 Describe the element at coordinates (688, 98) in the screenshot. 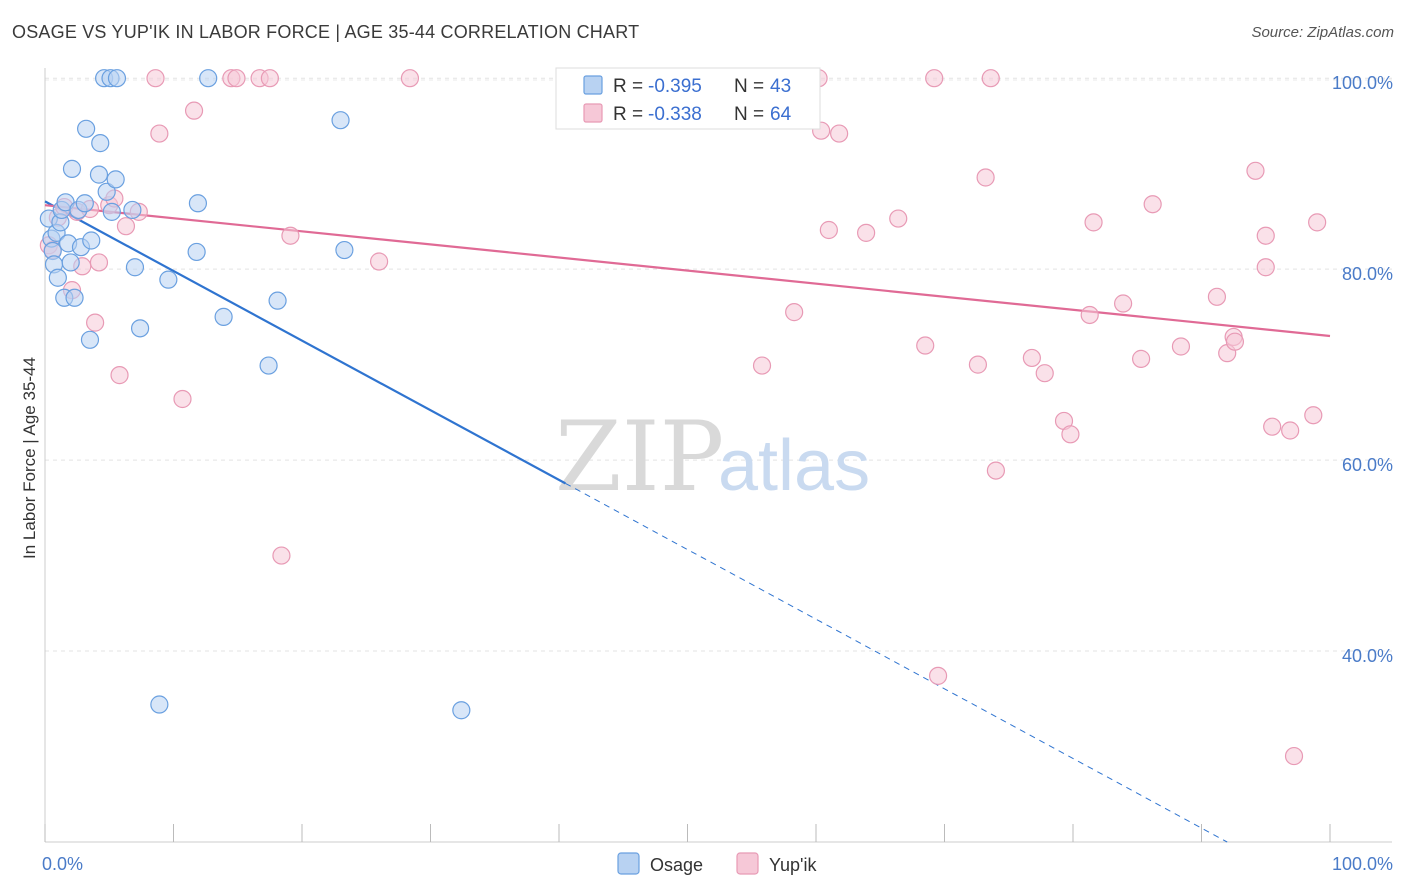

I see `legend-box: R = -0.395 N = 43 R = -0.338 N = 64` at that location.